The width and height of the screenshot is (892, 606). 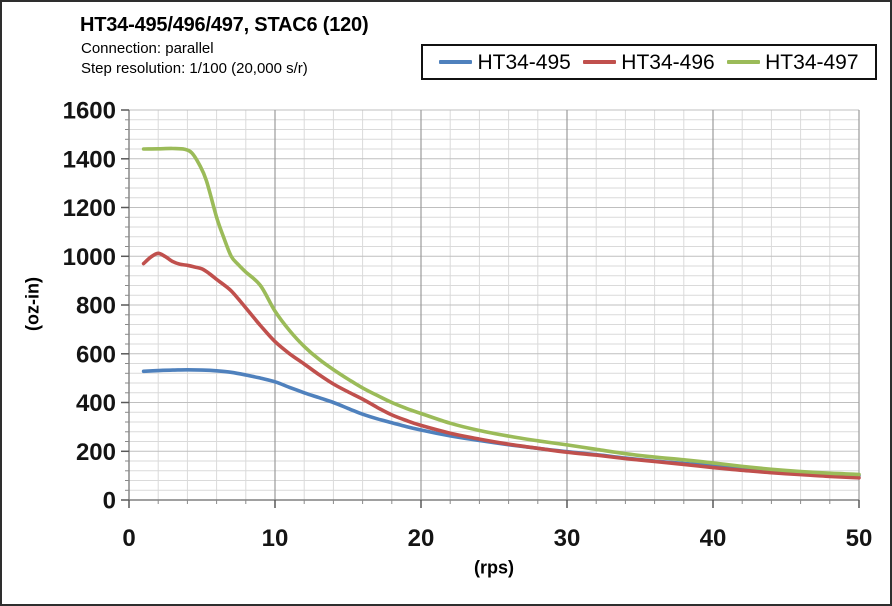 What do you see at coordinates (668, 62) in the screenshot?
I see `legend-label: HT34-496` at bounding box center [668, 62].